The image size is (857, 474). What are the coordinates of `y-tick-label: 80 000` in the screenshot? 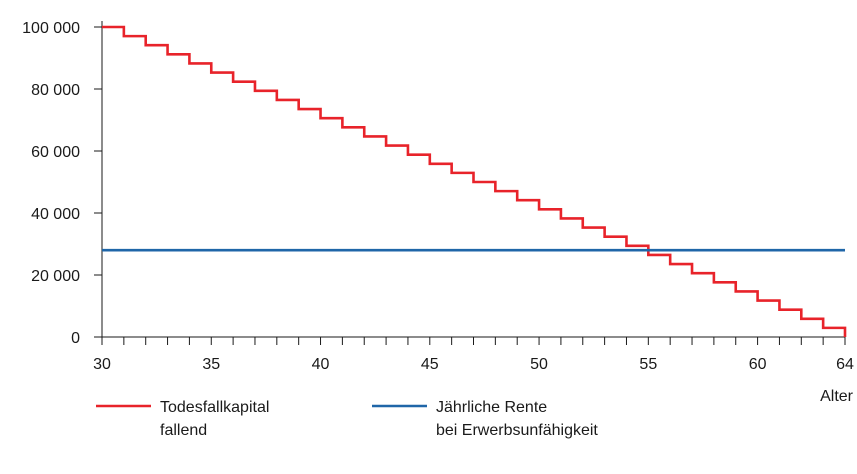 It's located at (55, 90).